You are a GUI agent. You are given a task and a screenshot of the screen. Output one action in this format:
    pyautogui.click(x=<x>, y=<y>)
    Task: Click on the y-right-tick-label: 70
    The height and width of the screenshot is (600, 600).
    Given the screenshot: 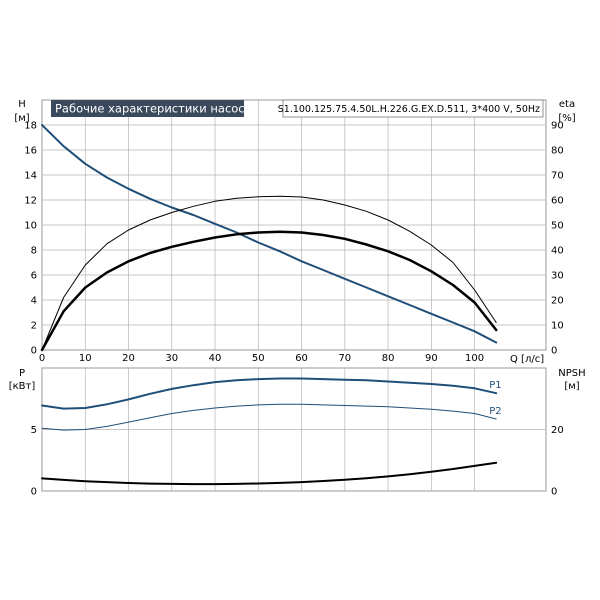 What is the action you would take?
    pyautogui.click(x=557, y=176)
    